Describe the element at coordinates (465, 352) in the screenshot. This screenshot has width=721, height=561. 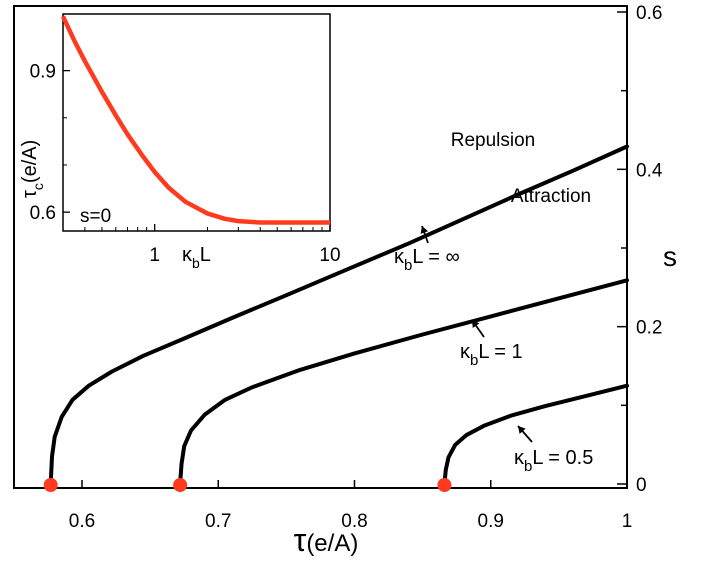
I see `series-label-1-symbol: κ` at that location.